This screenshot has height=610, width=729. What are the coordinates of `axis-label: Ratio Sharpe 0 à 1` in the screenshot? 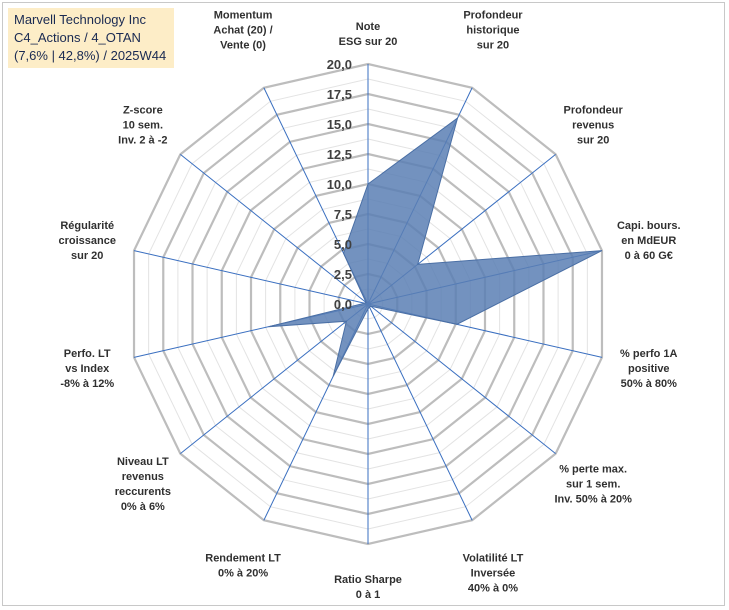 It's located at (368, 587).